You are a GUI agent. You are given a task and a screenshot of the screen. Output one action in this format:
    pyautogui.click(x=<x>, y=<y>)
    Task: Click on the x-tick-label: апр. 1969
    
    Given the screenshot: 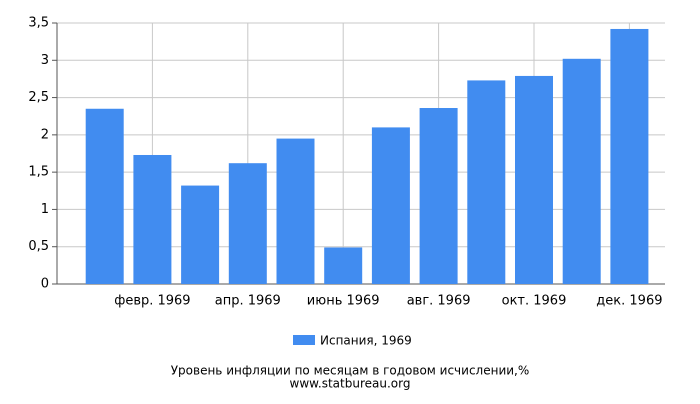 What is the action you would take?
    pyautogui.click(x=248, y=301)
    